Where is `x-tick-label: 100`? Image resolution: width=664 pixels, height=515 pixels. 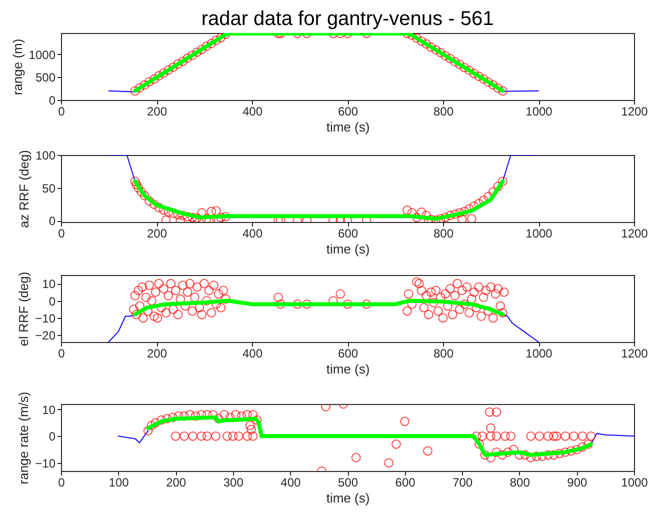 x-tick-label: 100 is located at coordinates (119, 483).